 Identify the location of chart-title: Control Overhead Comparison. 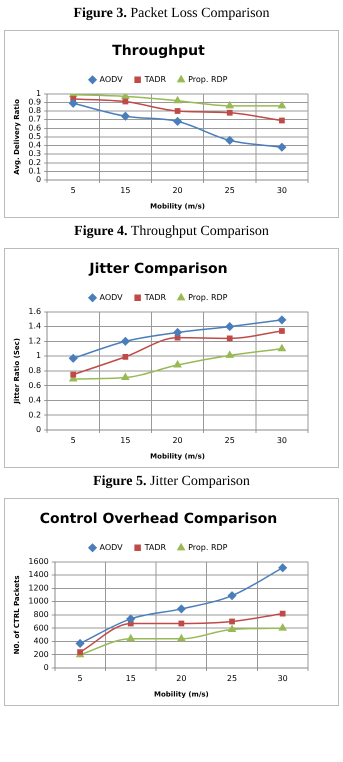
(159, 519).